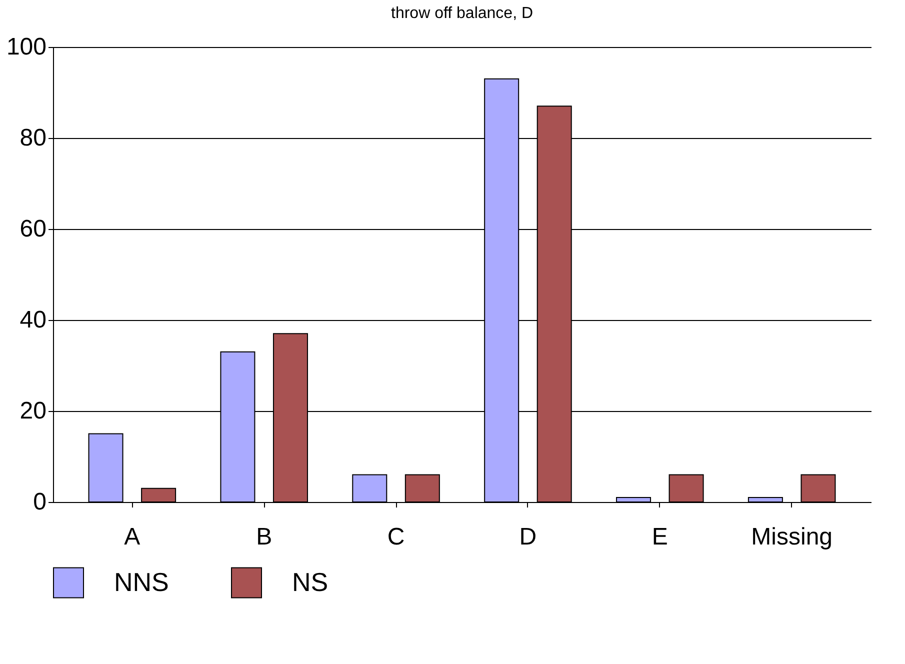 Image resolution: width=905 pixels, height=664 pixels. Describe the element at coordinates (264, 537) in the screenshot. I see `x-tick-label: B` at that location.